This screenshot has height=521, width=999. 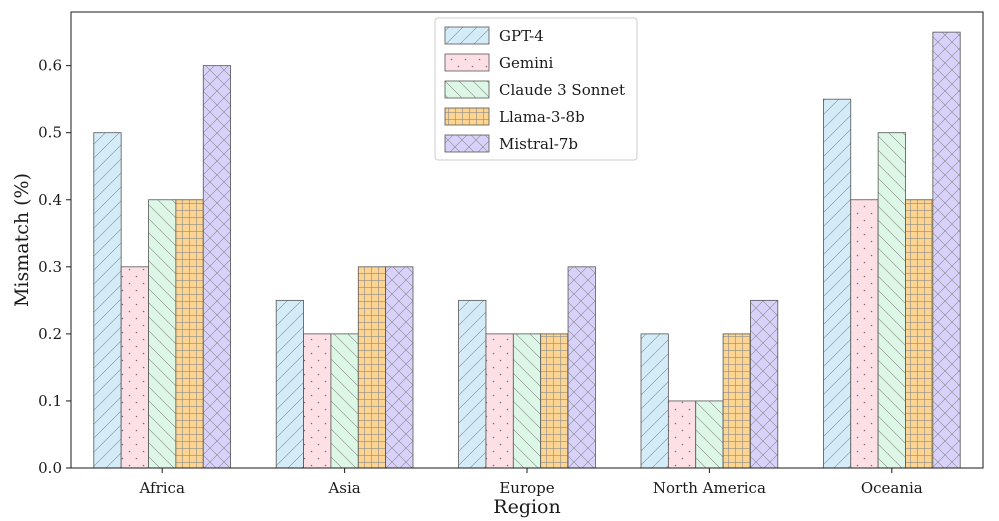 What do you see at coordinates (919, 334) in the screenshot?
I see `bar-llama-3-8b-oceania` at bounding box center [919, 334].